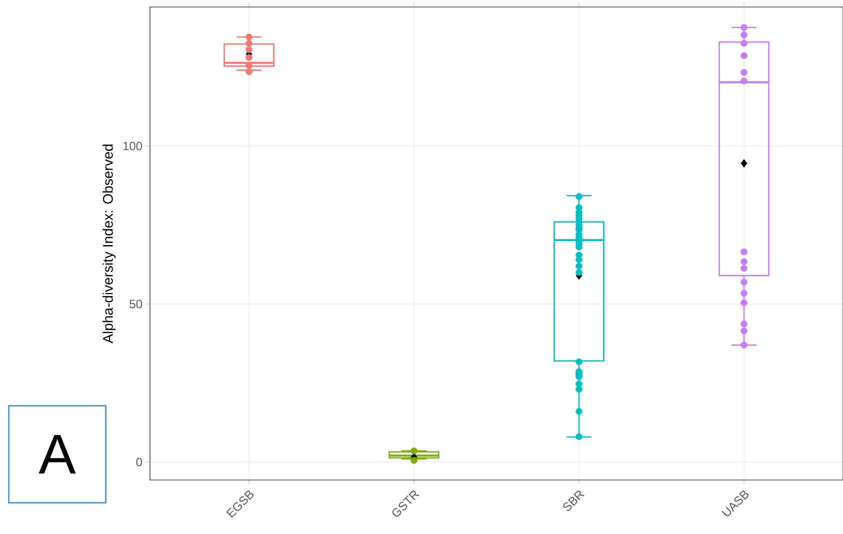  What do you see at coordinates (57, 454) in the screenshot?
I see `text: A` at bounding box center [57, 454].